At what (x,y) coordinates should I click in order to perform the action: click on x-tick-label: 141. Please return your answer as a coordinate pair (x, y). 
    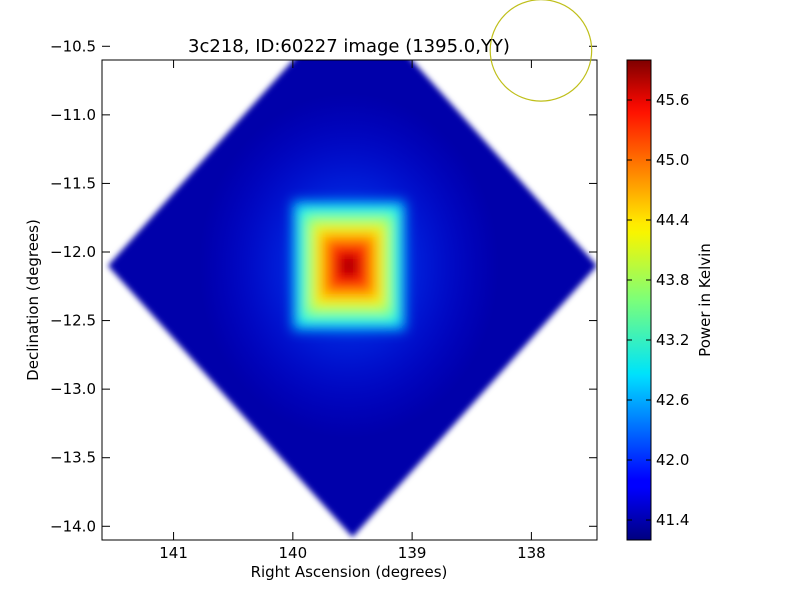
    Looking at the image, I should click on (173, 553).